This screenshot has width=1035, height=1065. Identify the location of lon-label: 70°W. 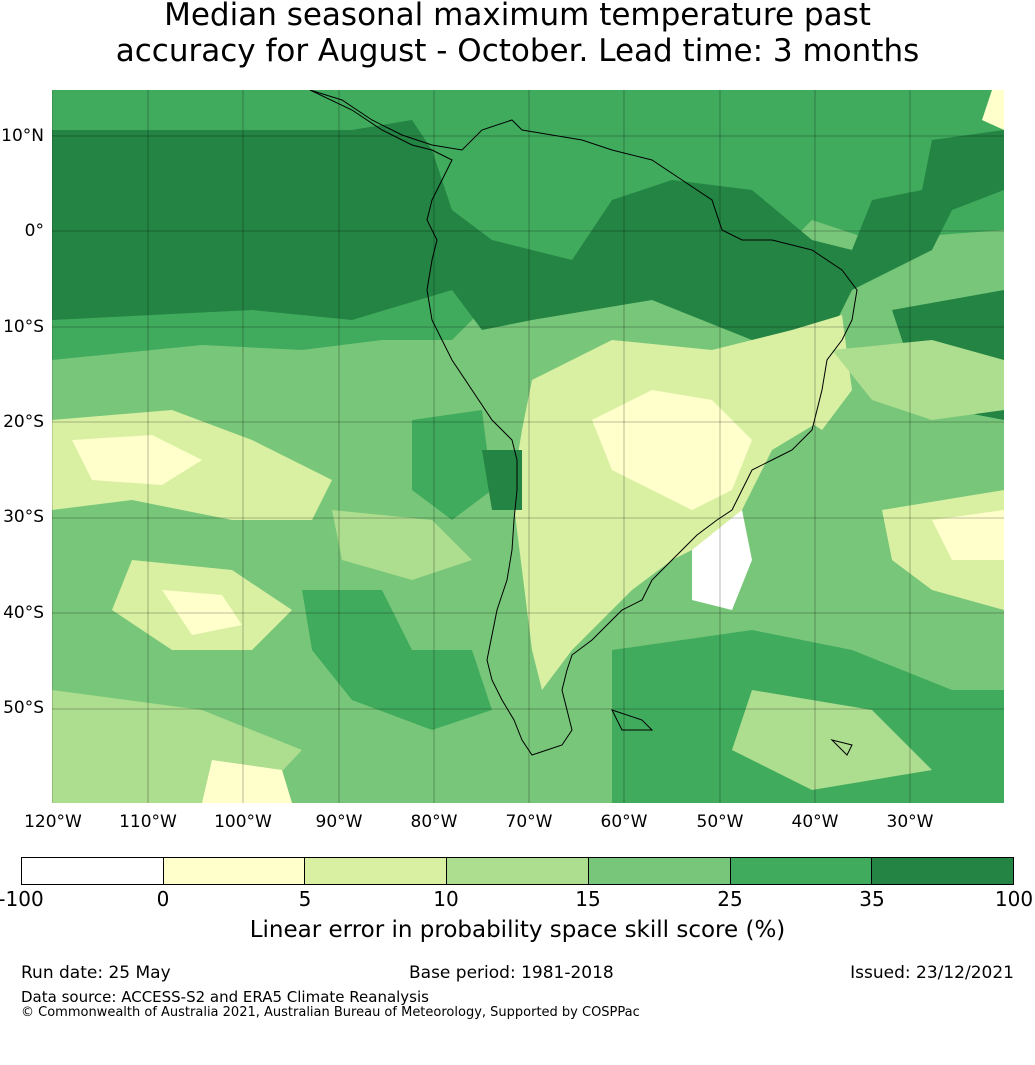
(529, 822).